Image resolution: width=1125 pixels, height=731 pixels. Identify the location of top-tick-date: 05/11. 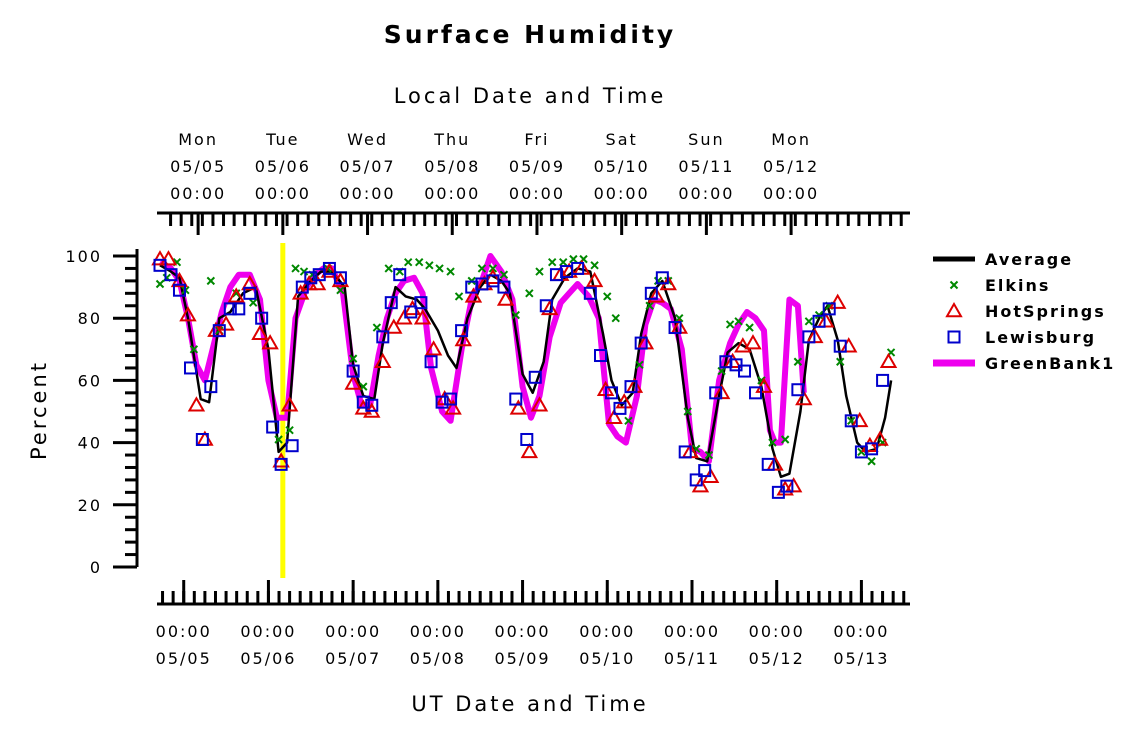
(706, 166).